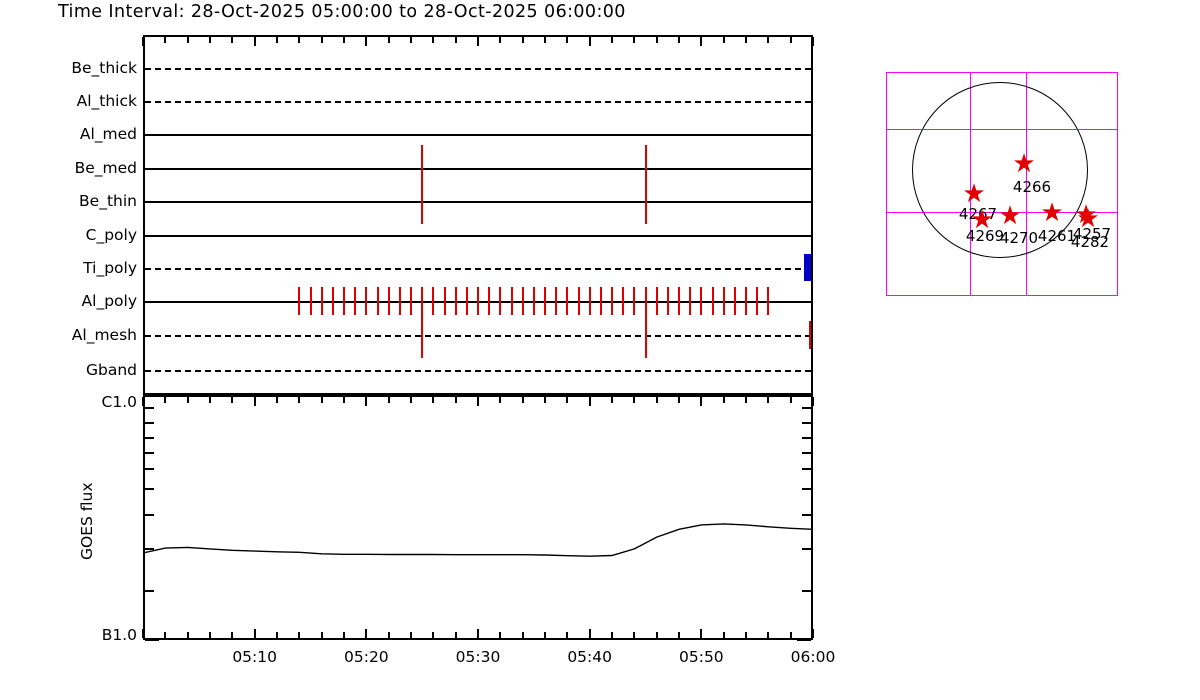 Image resolution: width=1200 pixels, height=700 pixels. I want to click on filter-label-be_thin: Be_thin, so click(108, 201).